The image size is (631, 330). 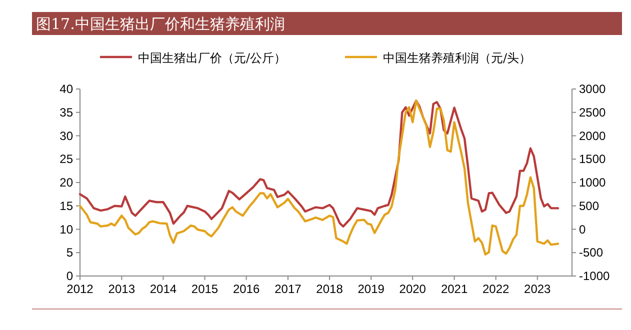 What do you see at coordinates (70, 253) in the screenshot?
I see `y-tick-label: 5` at bounding box center [70, 253].